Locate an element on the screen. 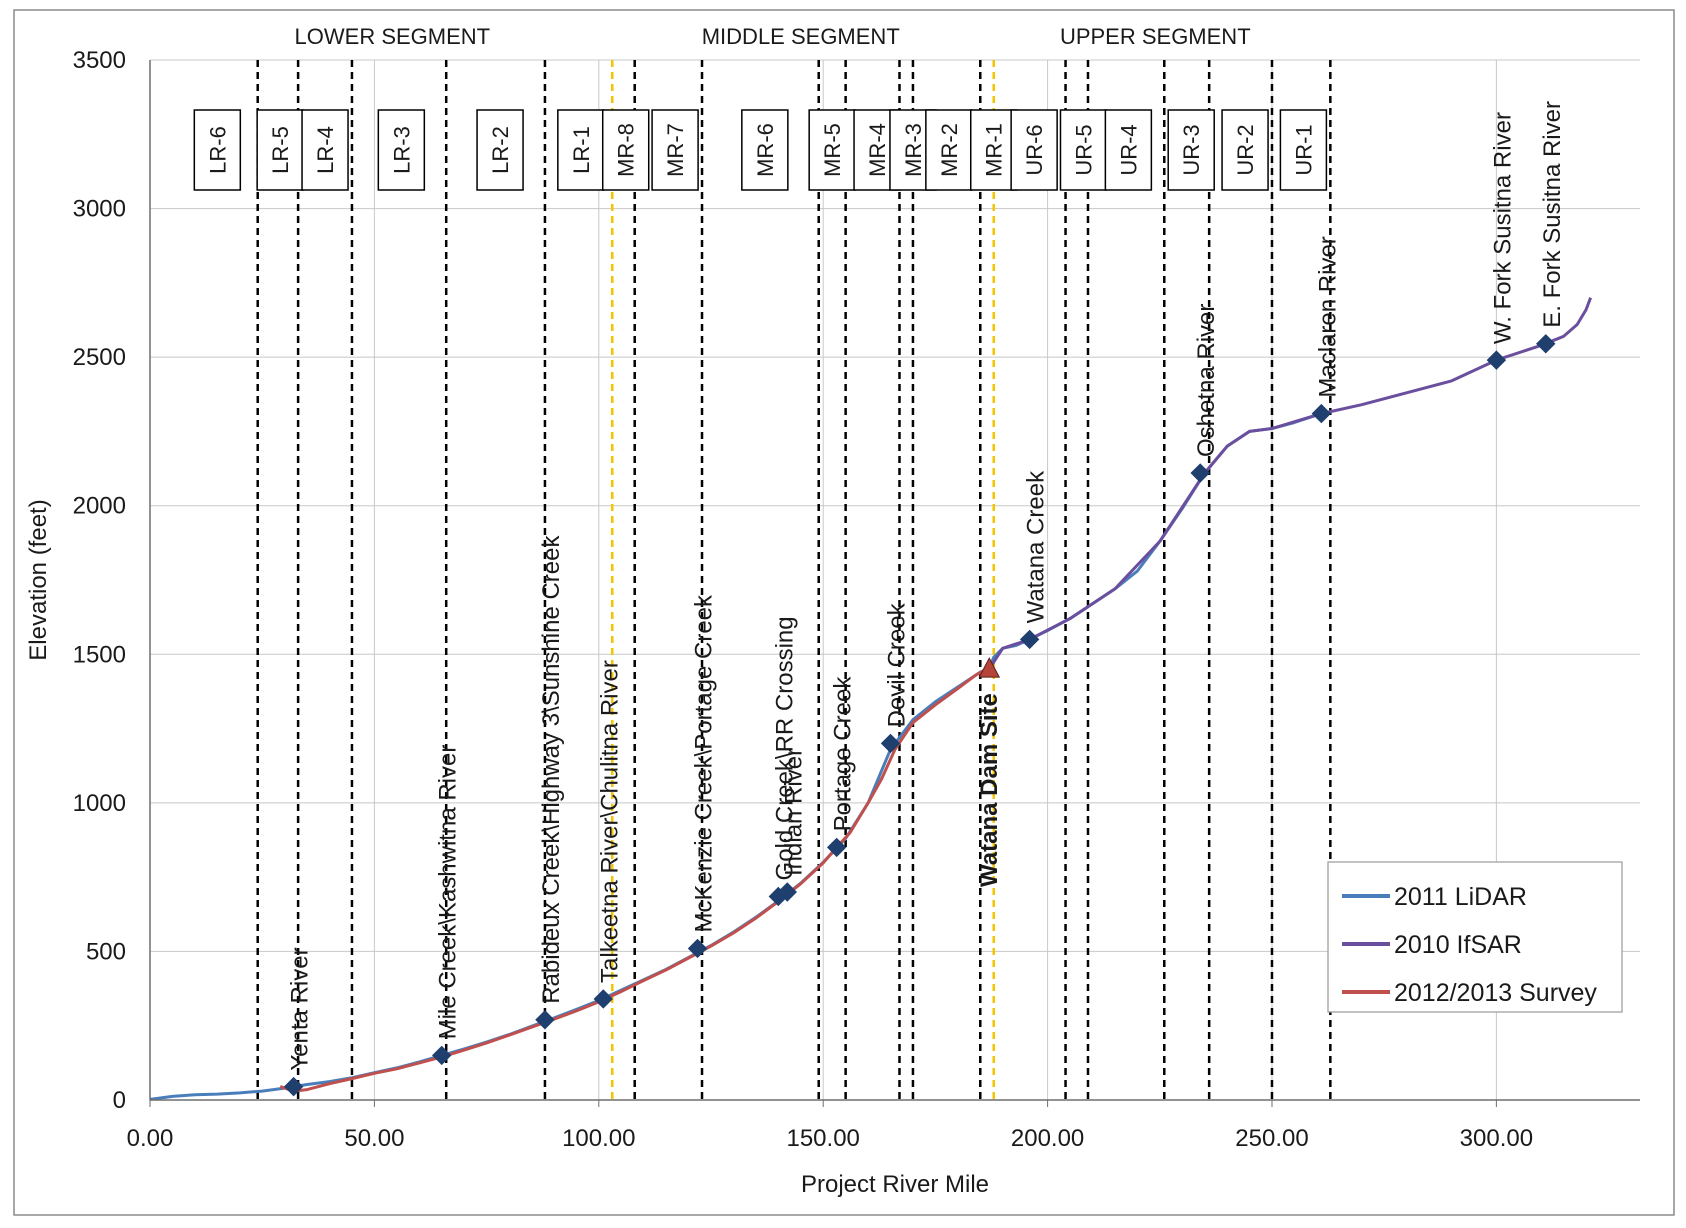 Image resolution: width=1686 pixels, height=1228 pixels. y-tick-label: 500 is located at coordinates (106, 951).